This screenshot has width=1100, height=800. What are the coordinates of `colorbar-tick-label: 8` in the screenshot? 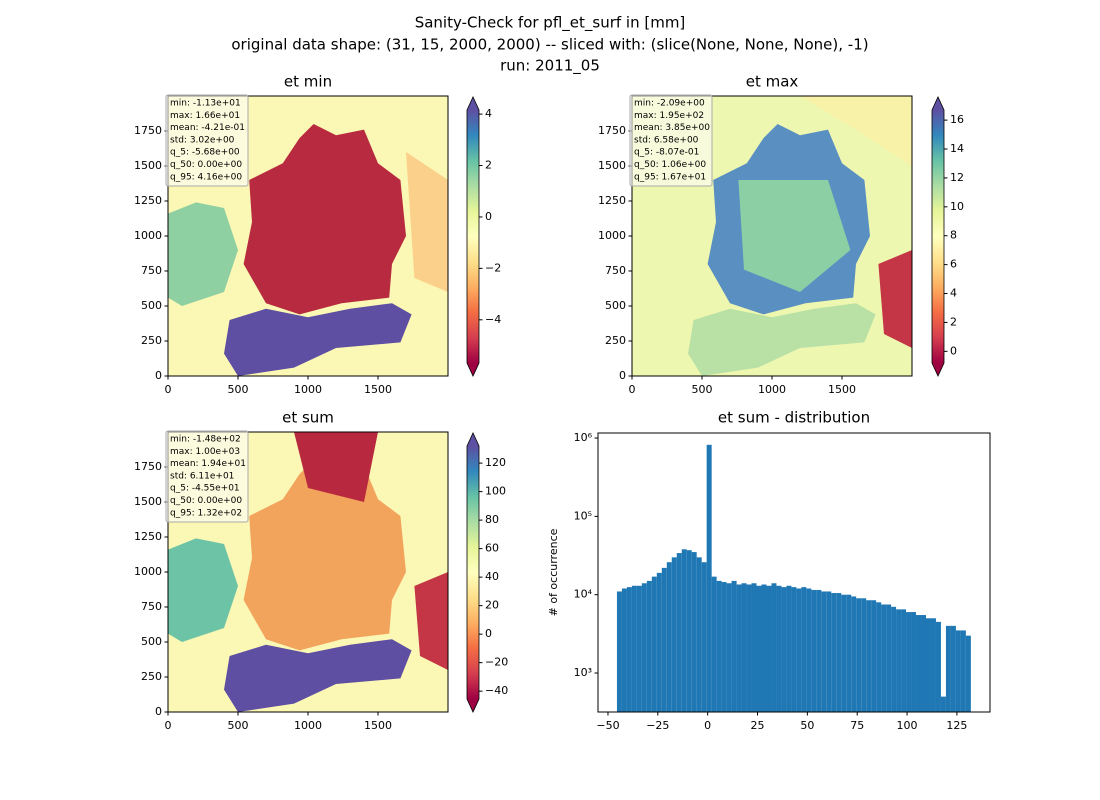 It's located at (953, 235).